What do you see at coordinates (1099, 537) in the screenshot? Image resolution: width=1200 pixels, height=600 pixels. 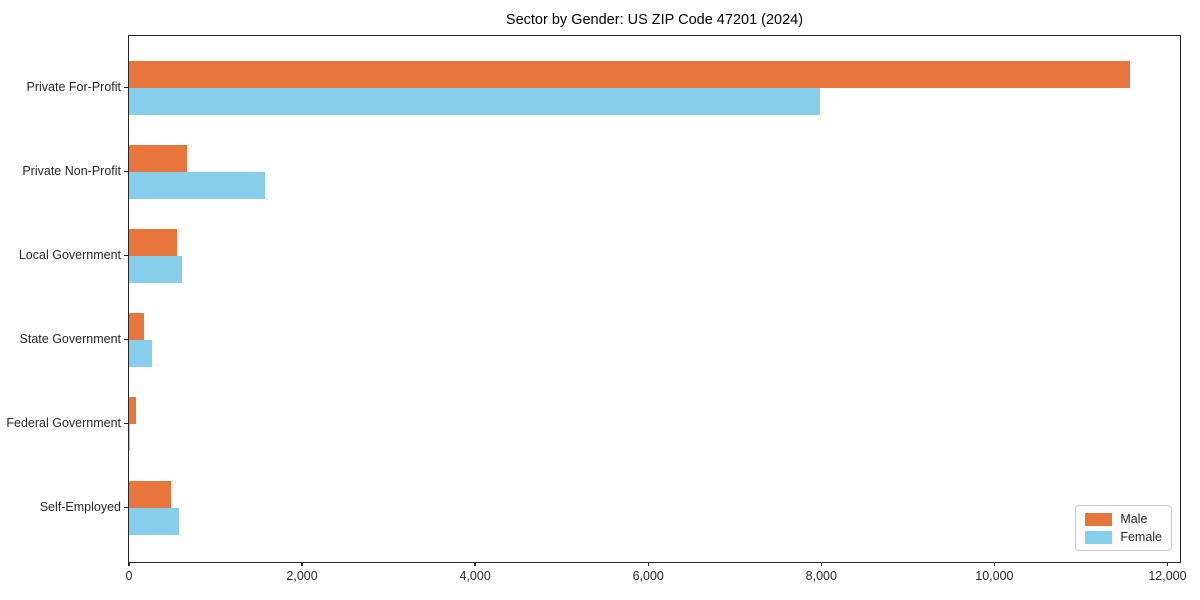 I see `legend-swatch-female` at bounding box center [1099, 537].